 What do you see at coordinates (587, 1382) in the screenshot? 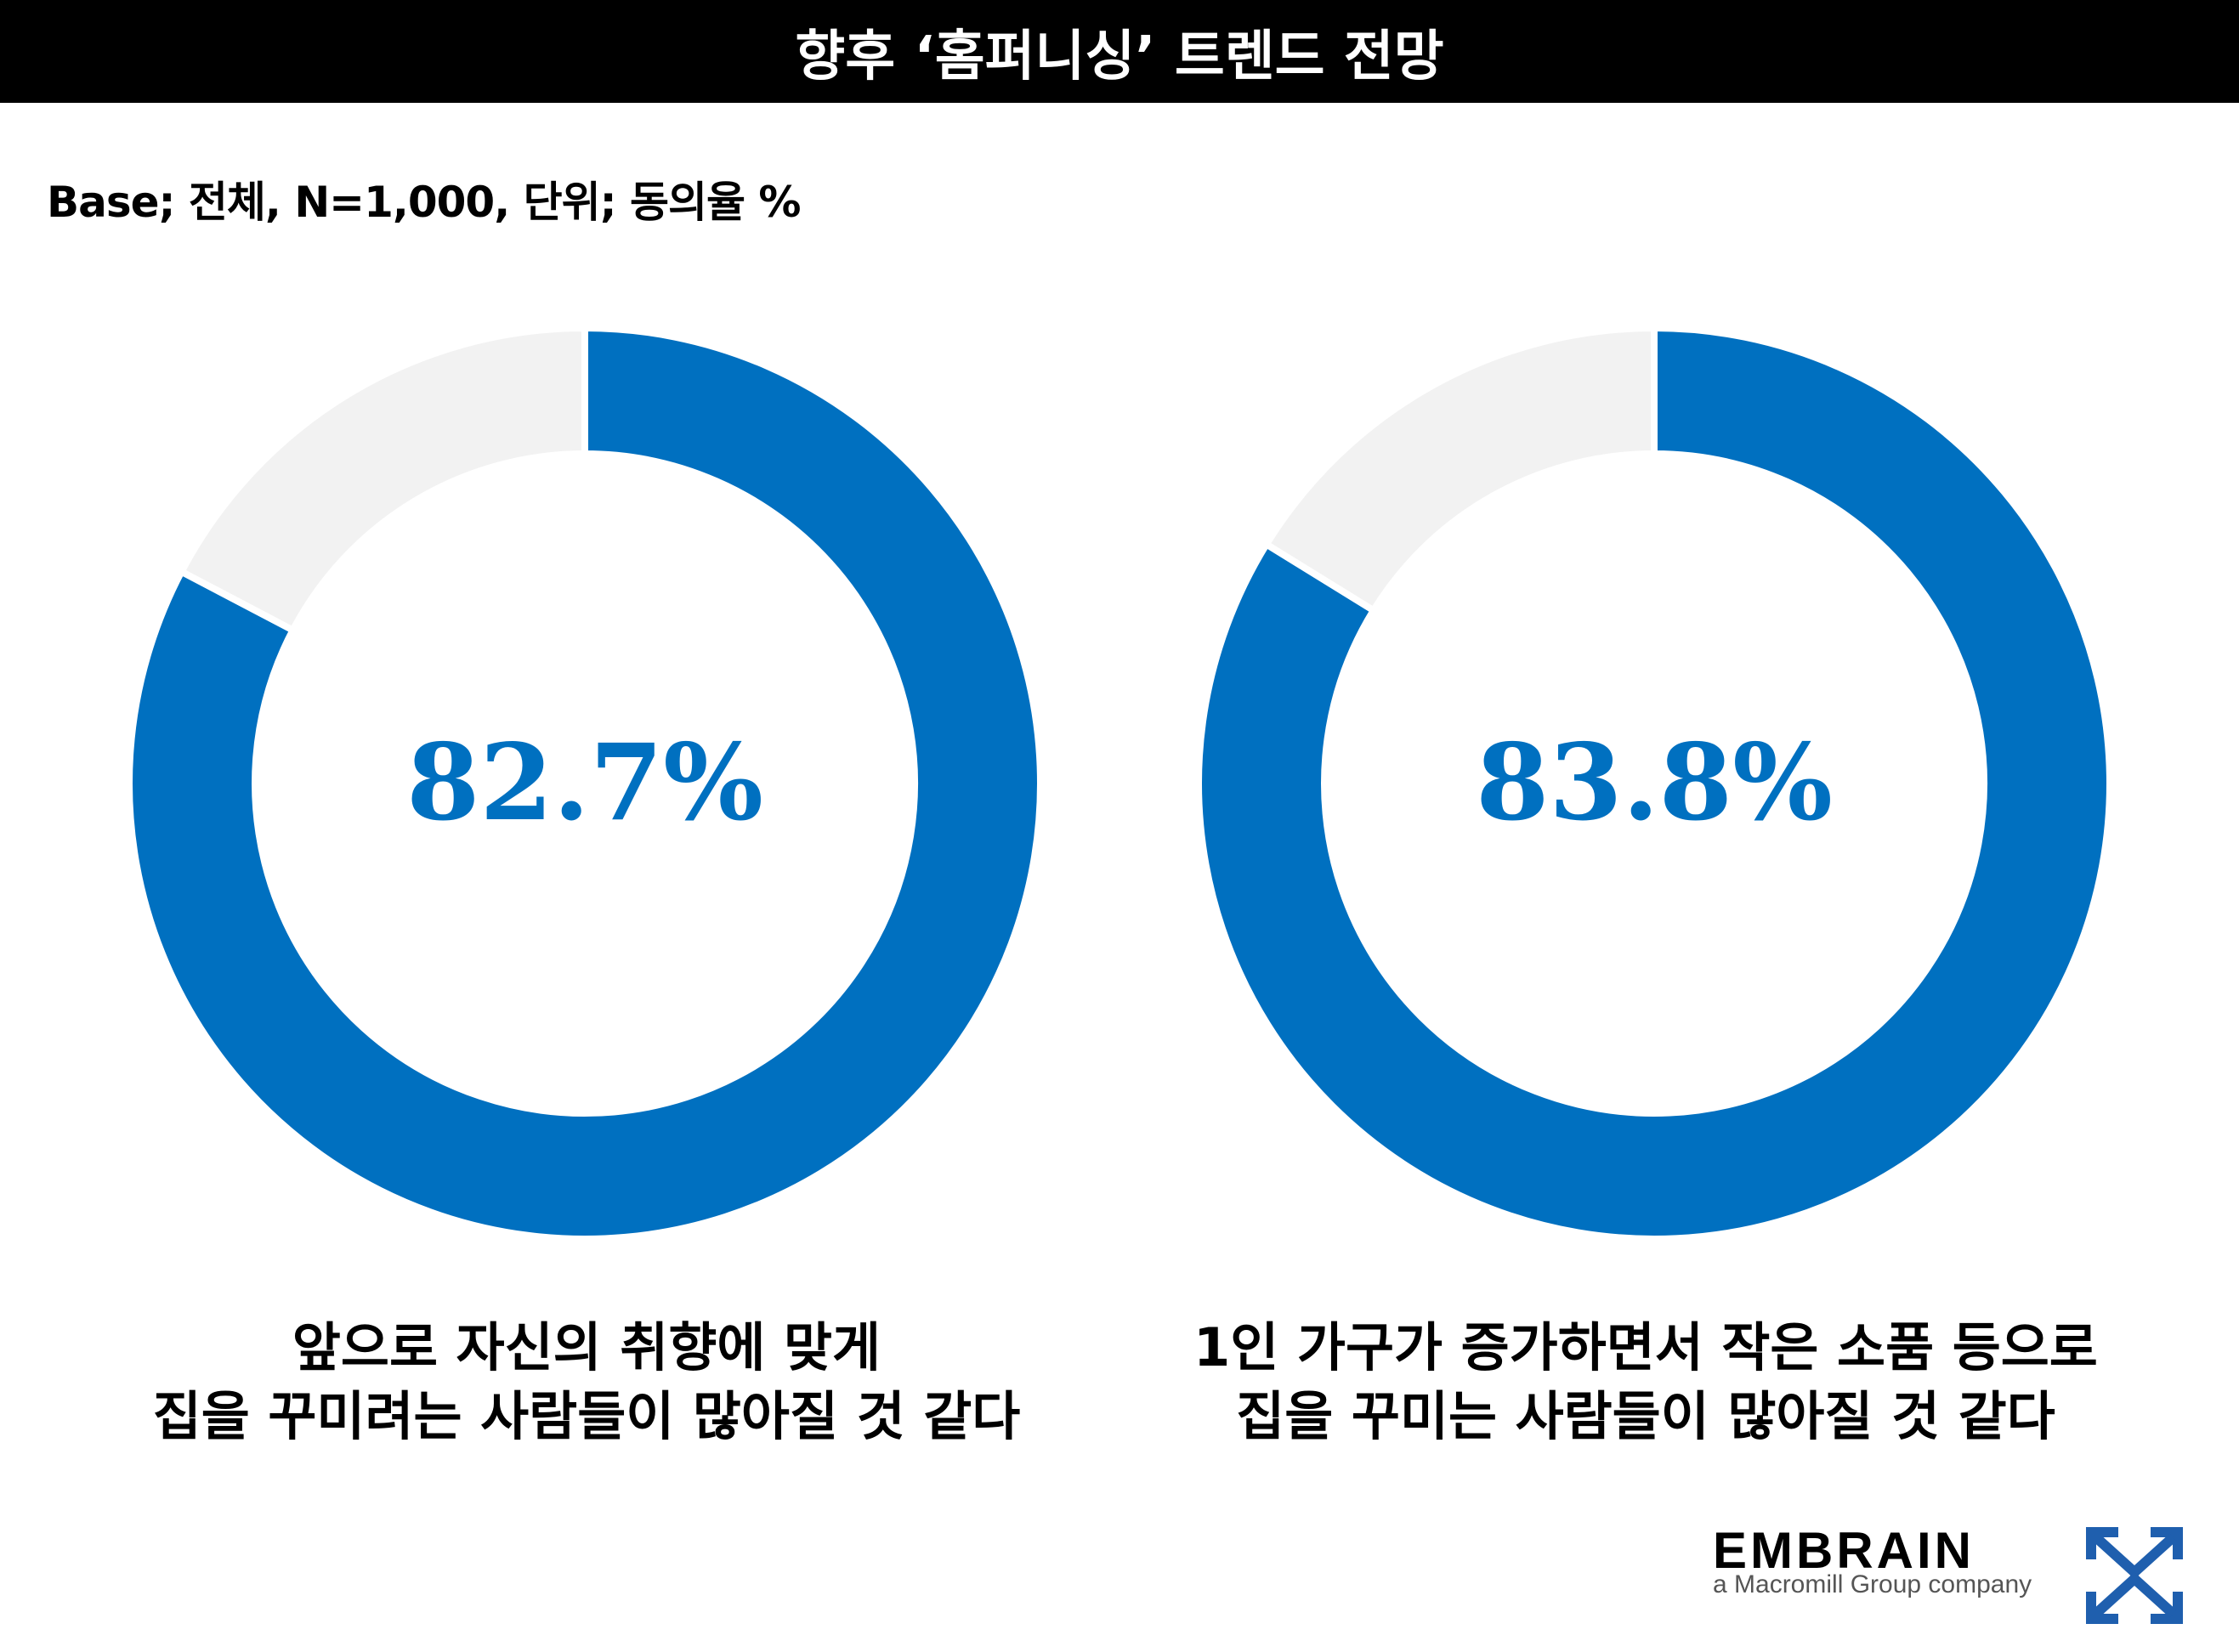
I see `chart-1-caption: 앞으로 자신의 취향에 맞게 집을 꾸미려는 사람들이 많아질 것 같다` at bounding box center [587, 1382].